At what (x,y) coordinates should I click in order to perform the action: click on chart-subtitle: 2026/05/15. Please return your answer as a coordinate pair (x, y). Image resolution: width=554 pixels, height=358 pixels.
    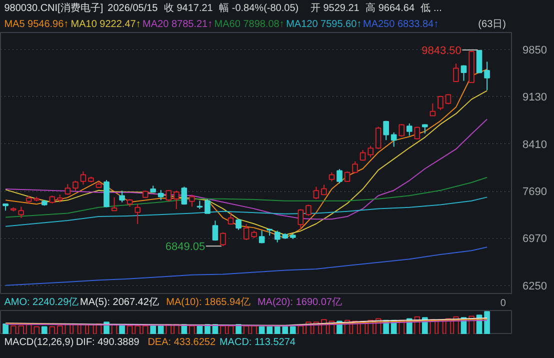
    Looking at the image, I should click on (133, 8).